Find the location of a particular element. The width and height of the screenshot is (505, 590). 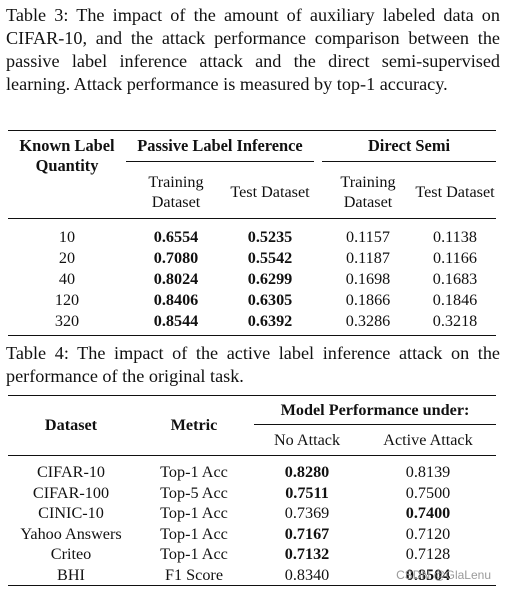

dataset-cell: Yahoo Answers is located at coordinates (71, 533).